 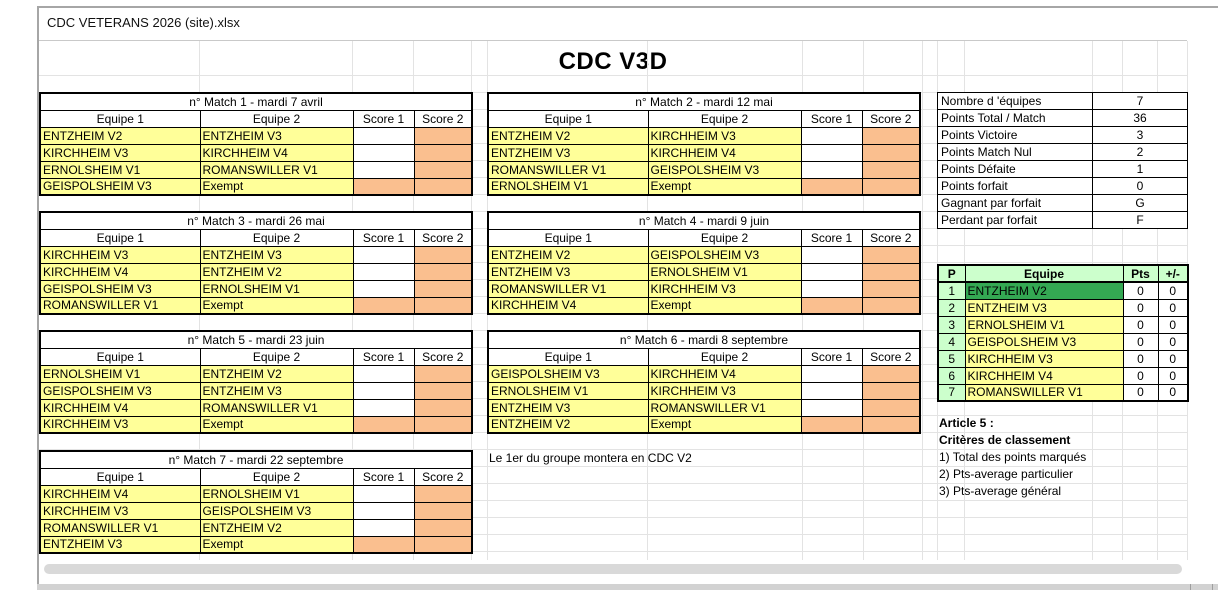 What do you see at coordinates (1000, 491) in the screenshot?
I see `article5-item: 3) Pts-average général` at bounding box center [1000, 491].